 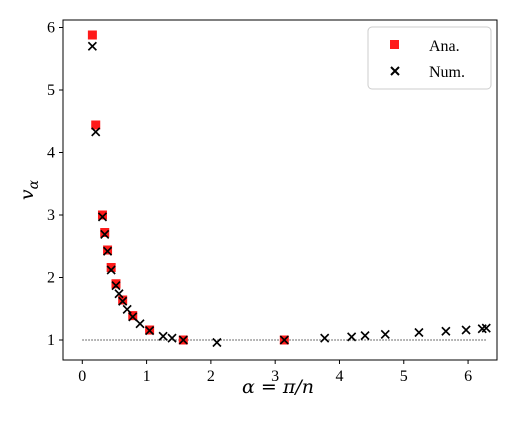 I want to click on y-tick-label: 4, so click(x=51, y=153).